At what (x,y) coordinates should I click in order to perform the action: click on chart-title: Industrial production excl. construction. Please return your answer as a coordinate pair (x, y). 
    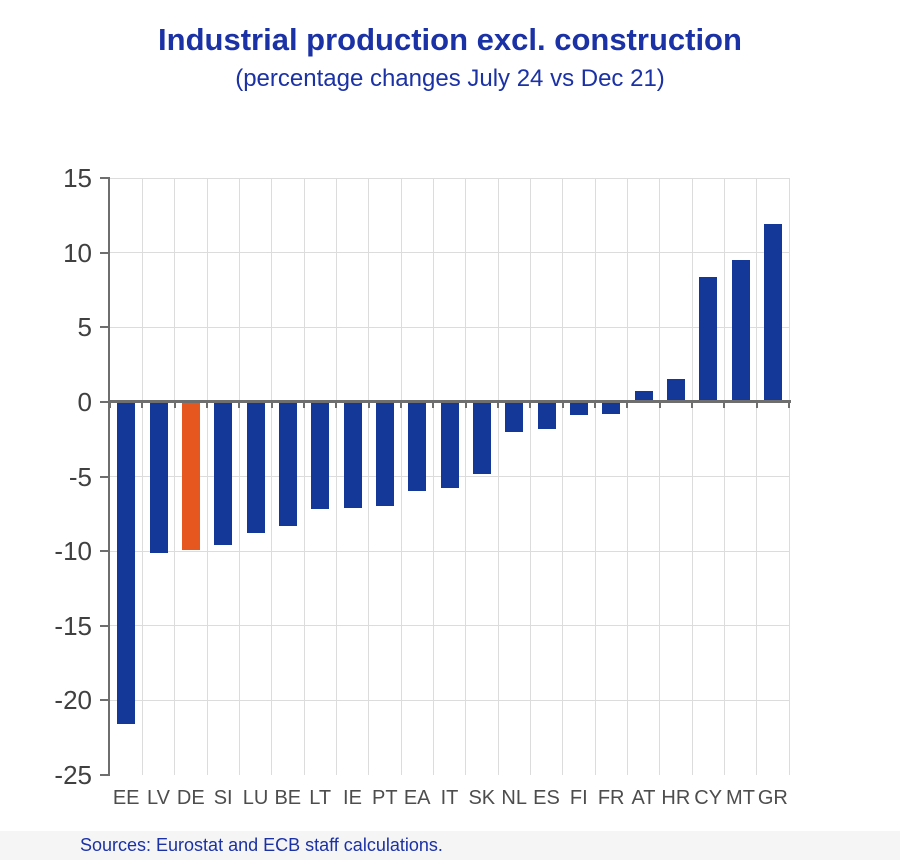
    Looking at the image, I should click on (450, 39).